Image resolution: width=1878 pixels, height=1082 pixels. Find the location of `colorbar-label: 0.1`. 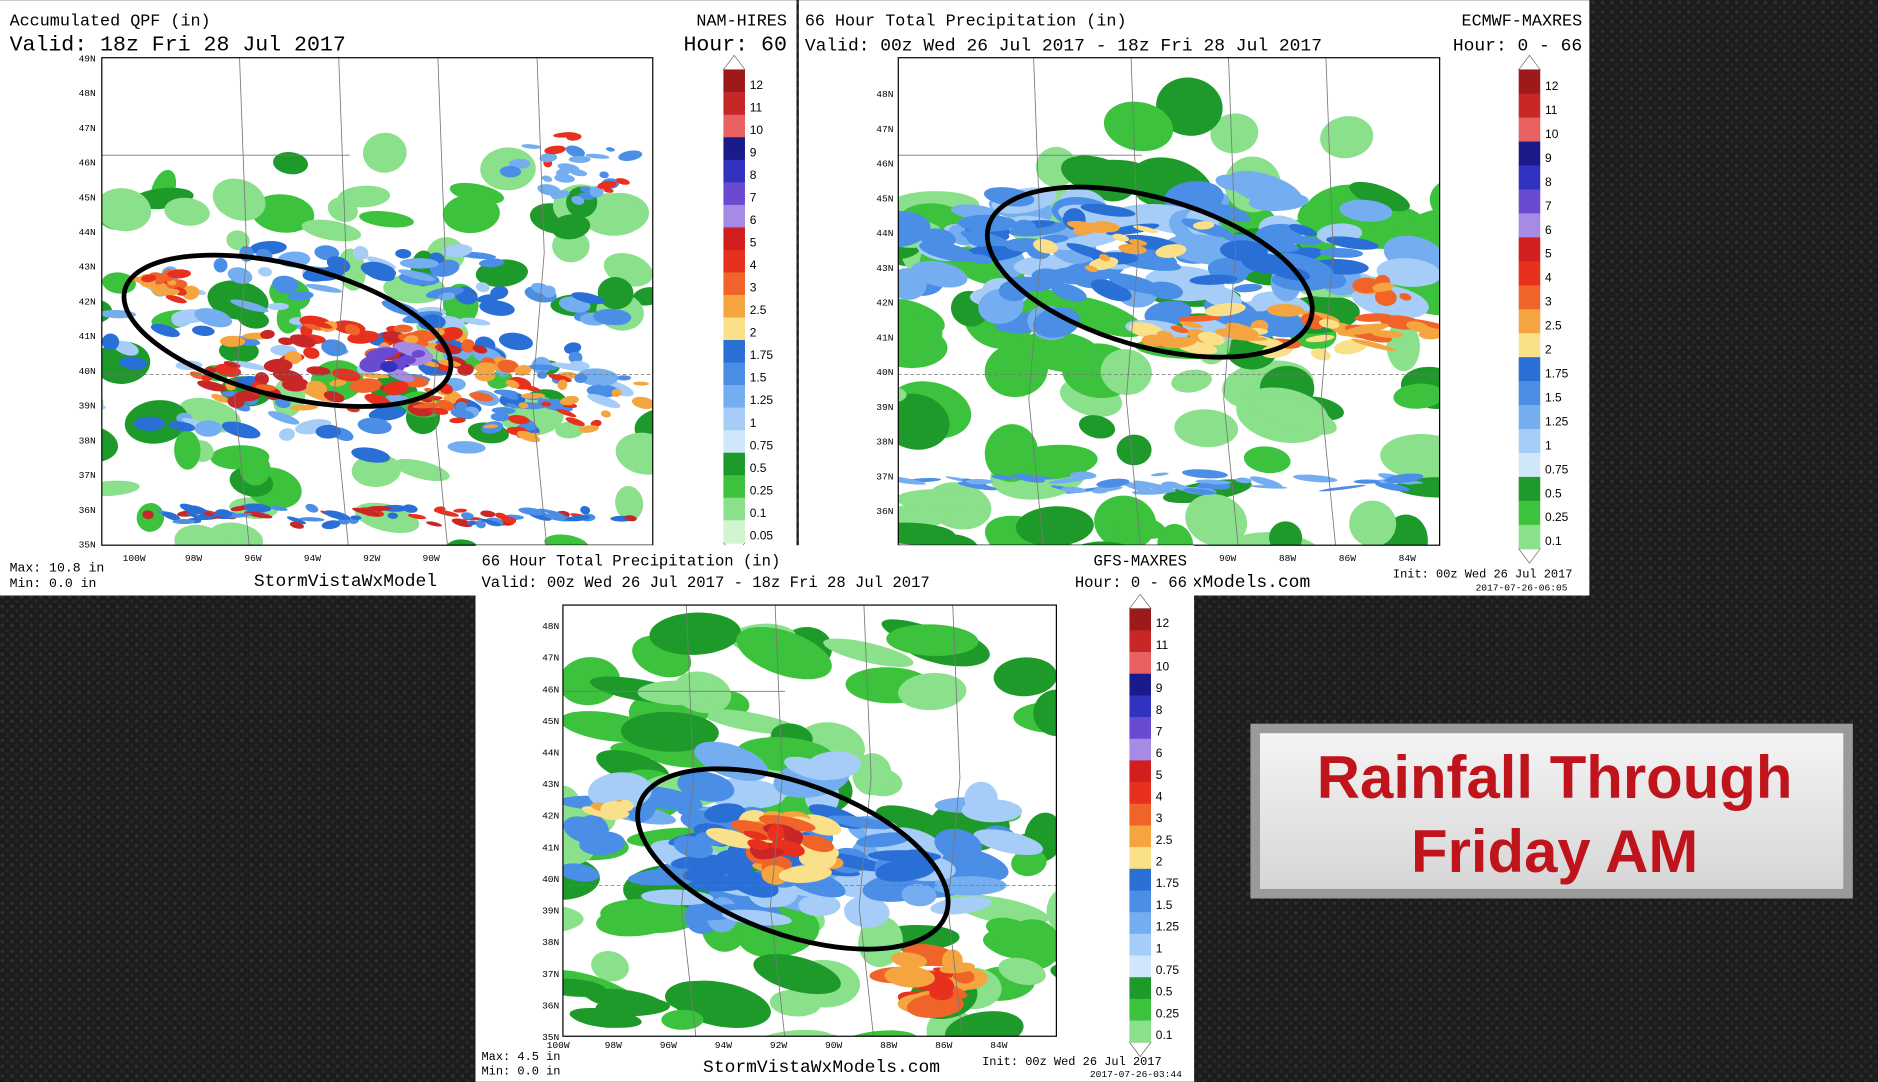

colorbar-label: 0.1 is located at coordinates (1553, 541).